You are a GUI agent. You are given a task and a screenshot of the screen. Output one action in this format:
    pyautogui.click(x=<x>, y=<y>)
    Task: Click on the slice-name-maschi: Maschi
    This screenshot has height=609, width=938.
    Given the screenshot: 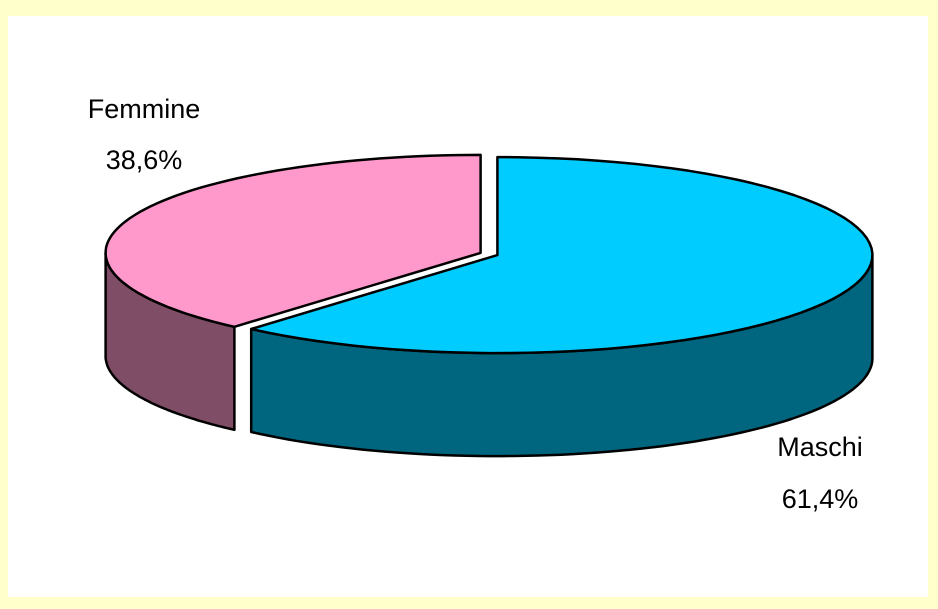 What is the action you would take?
    pyautogui.click(x=820, y=447)
    